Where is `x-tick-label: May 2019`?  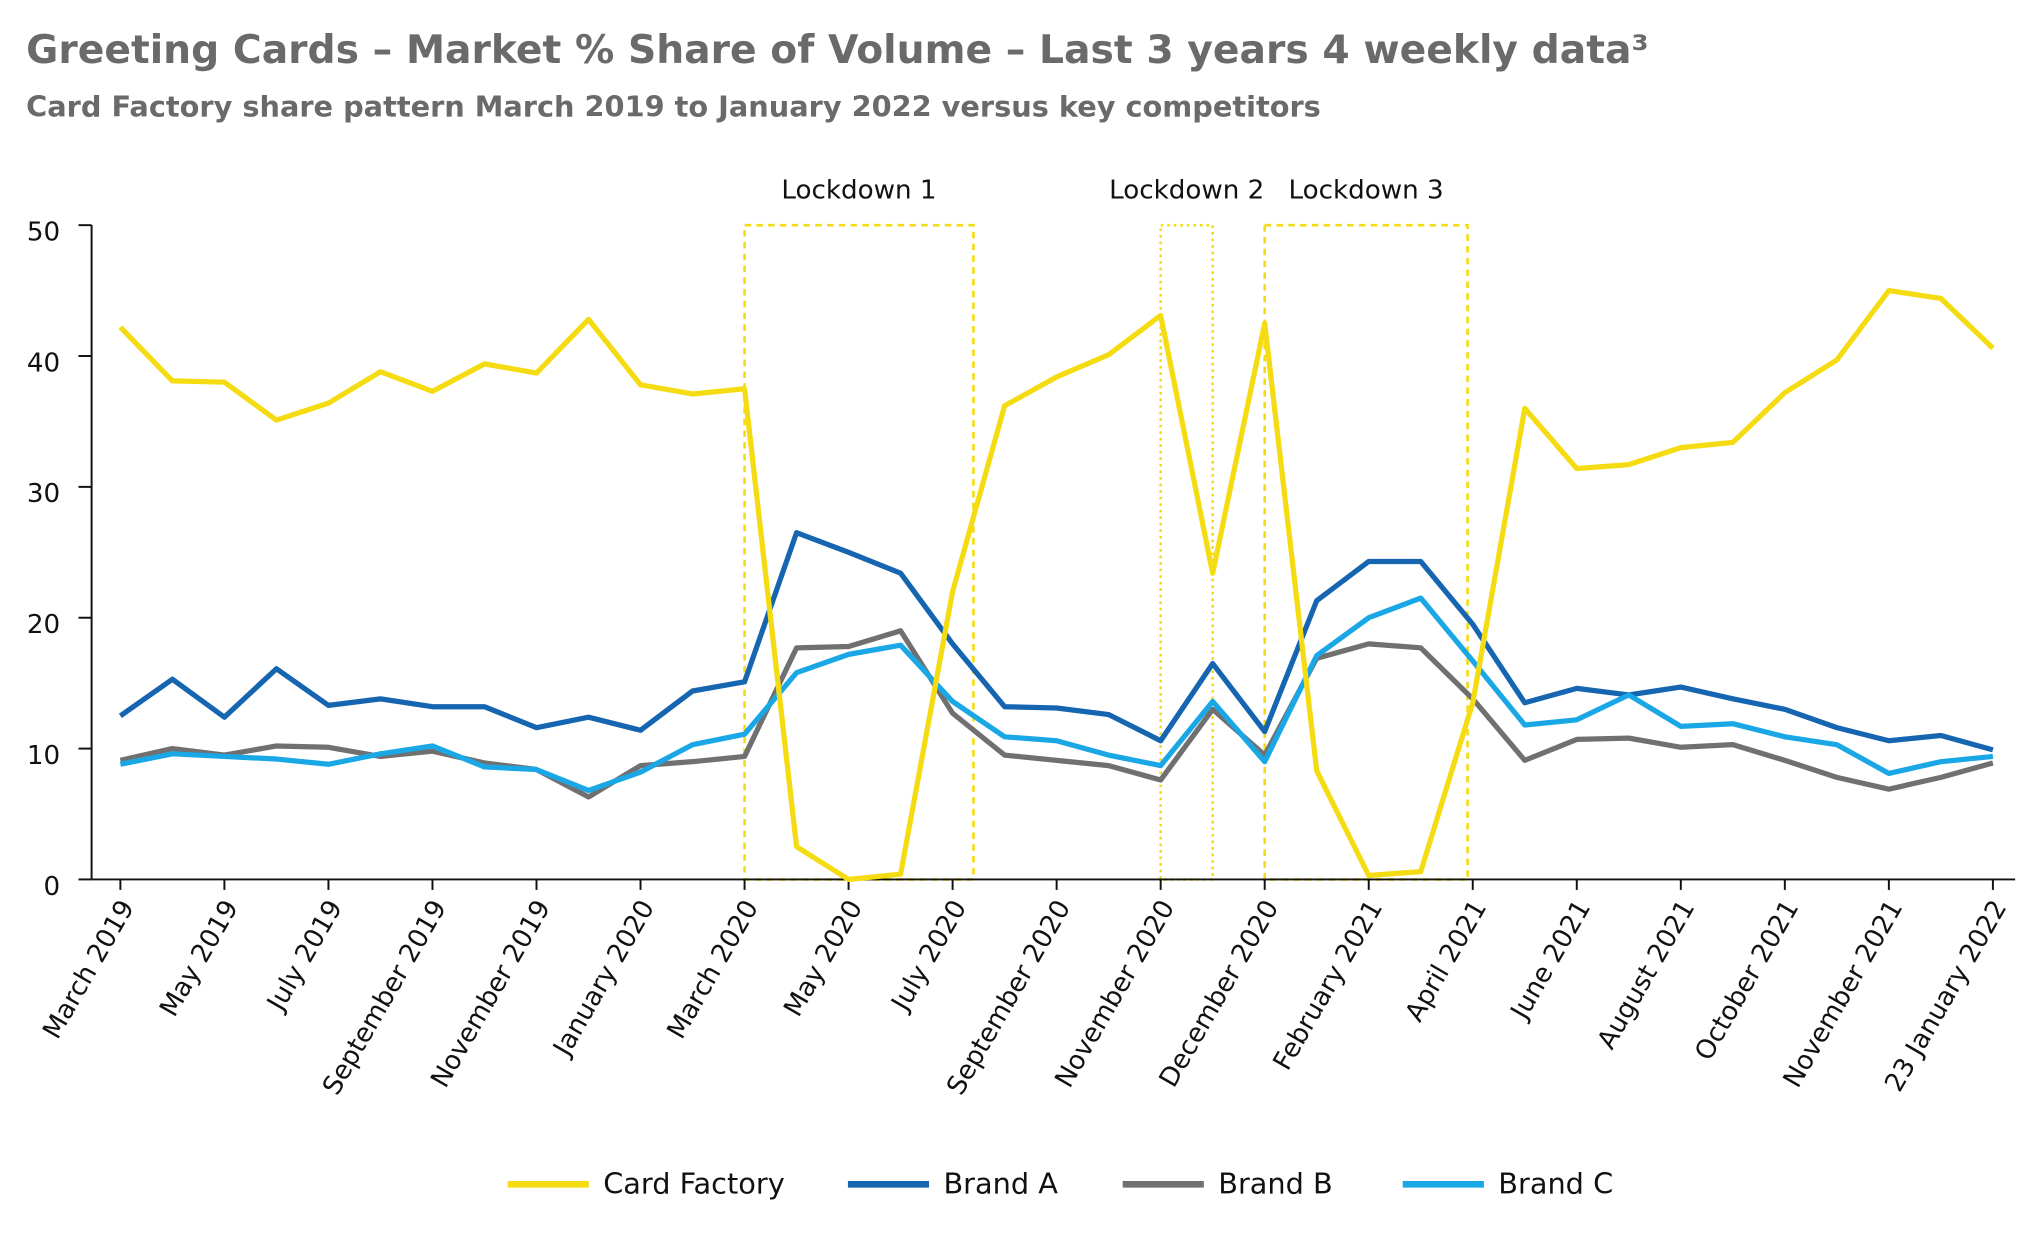
x-tick-label: May 2019 is located at coordinates (199, 958).